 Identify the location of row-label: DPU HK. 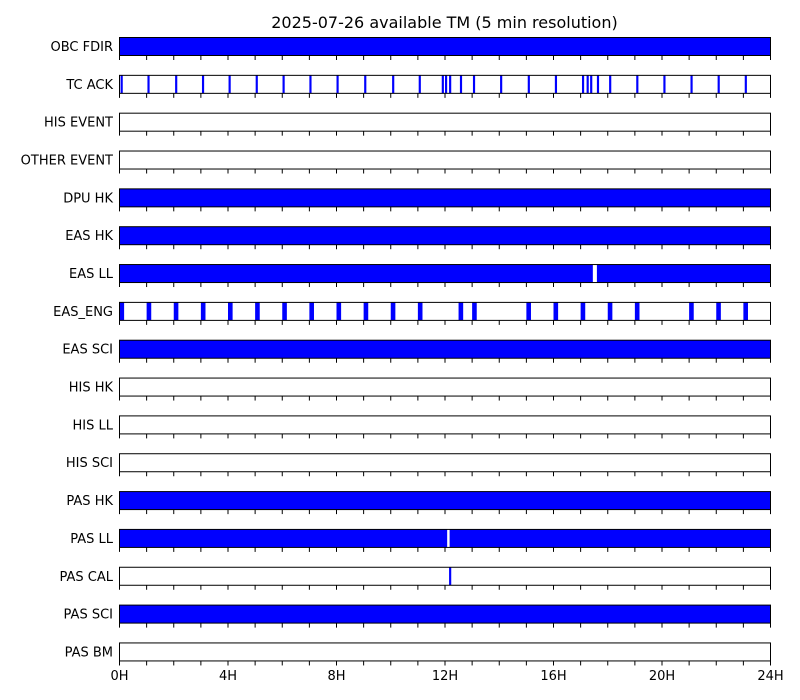
(88, 198).